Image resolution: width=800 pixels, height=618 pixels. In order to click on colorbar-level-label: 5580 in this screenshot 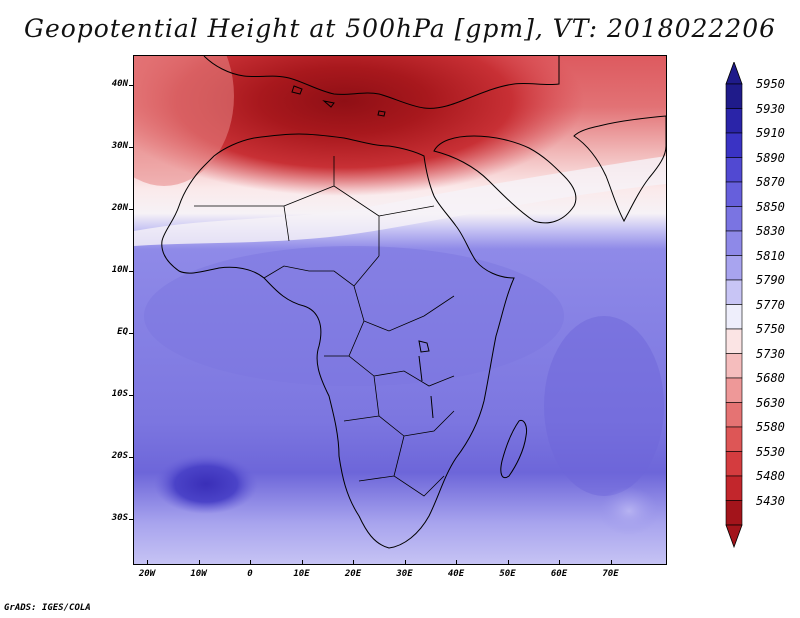, I will do `click(770, 427)`.